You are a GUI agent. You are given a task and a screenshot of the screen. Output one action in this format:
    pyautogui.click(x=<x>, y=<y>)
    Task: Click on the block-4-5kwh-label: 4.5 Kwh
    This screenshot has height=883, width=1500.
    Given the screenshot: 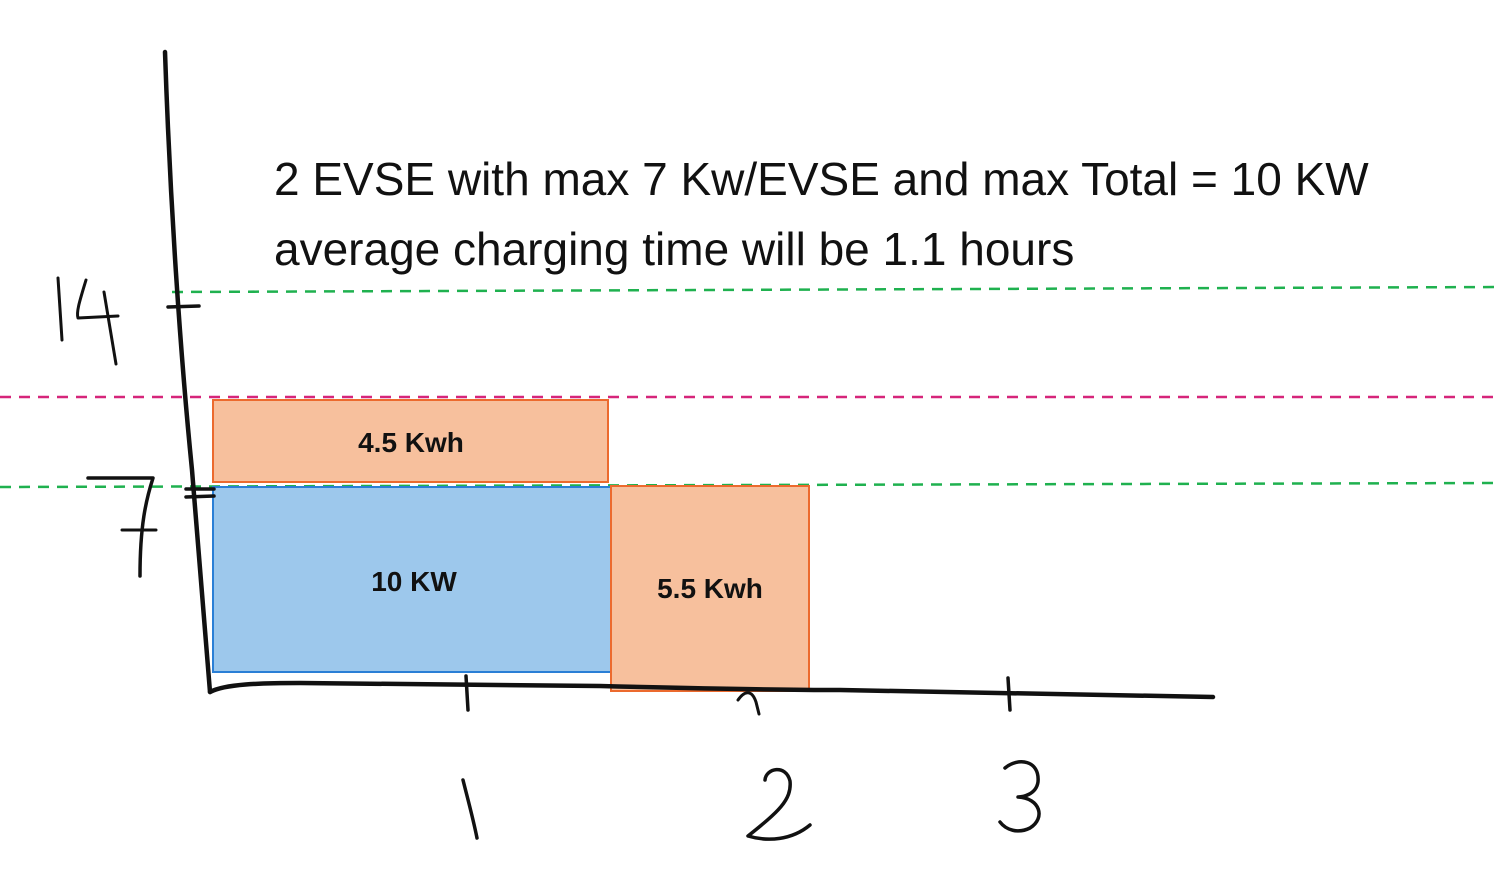 What is the action you would take?
    pyautogui.click(x=411, y=442)
    